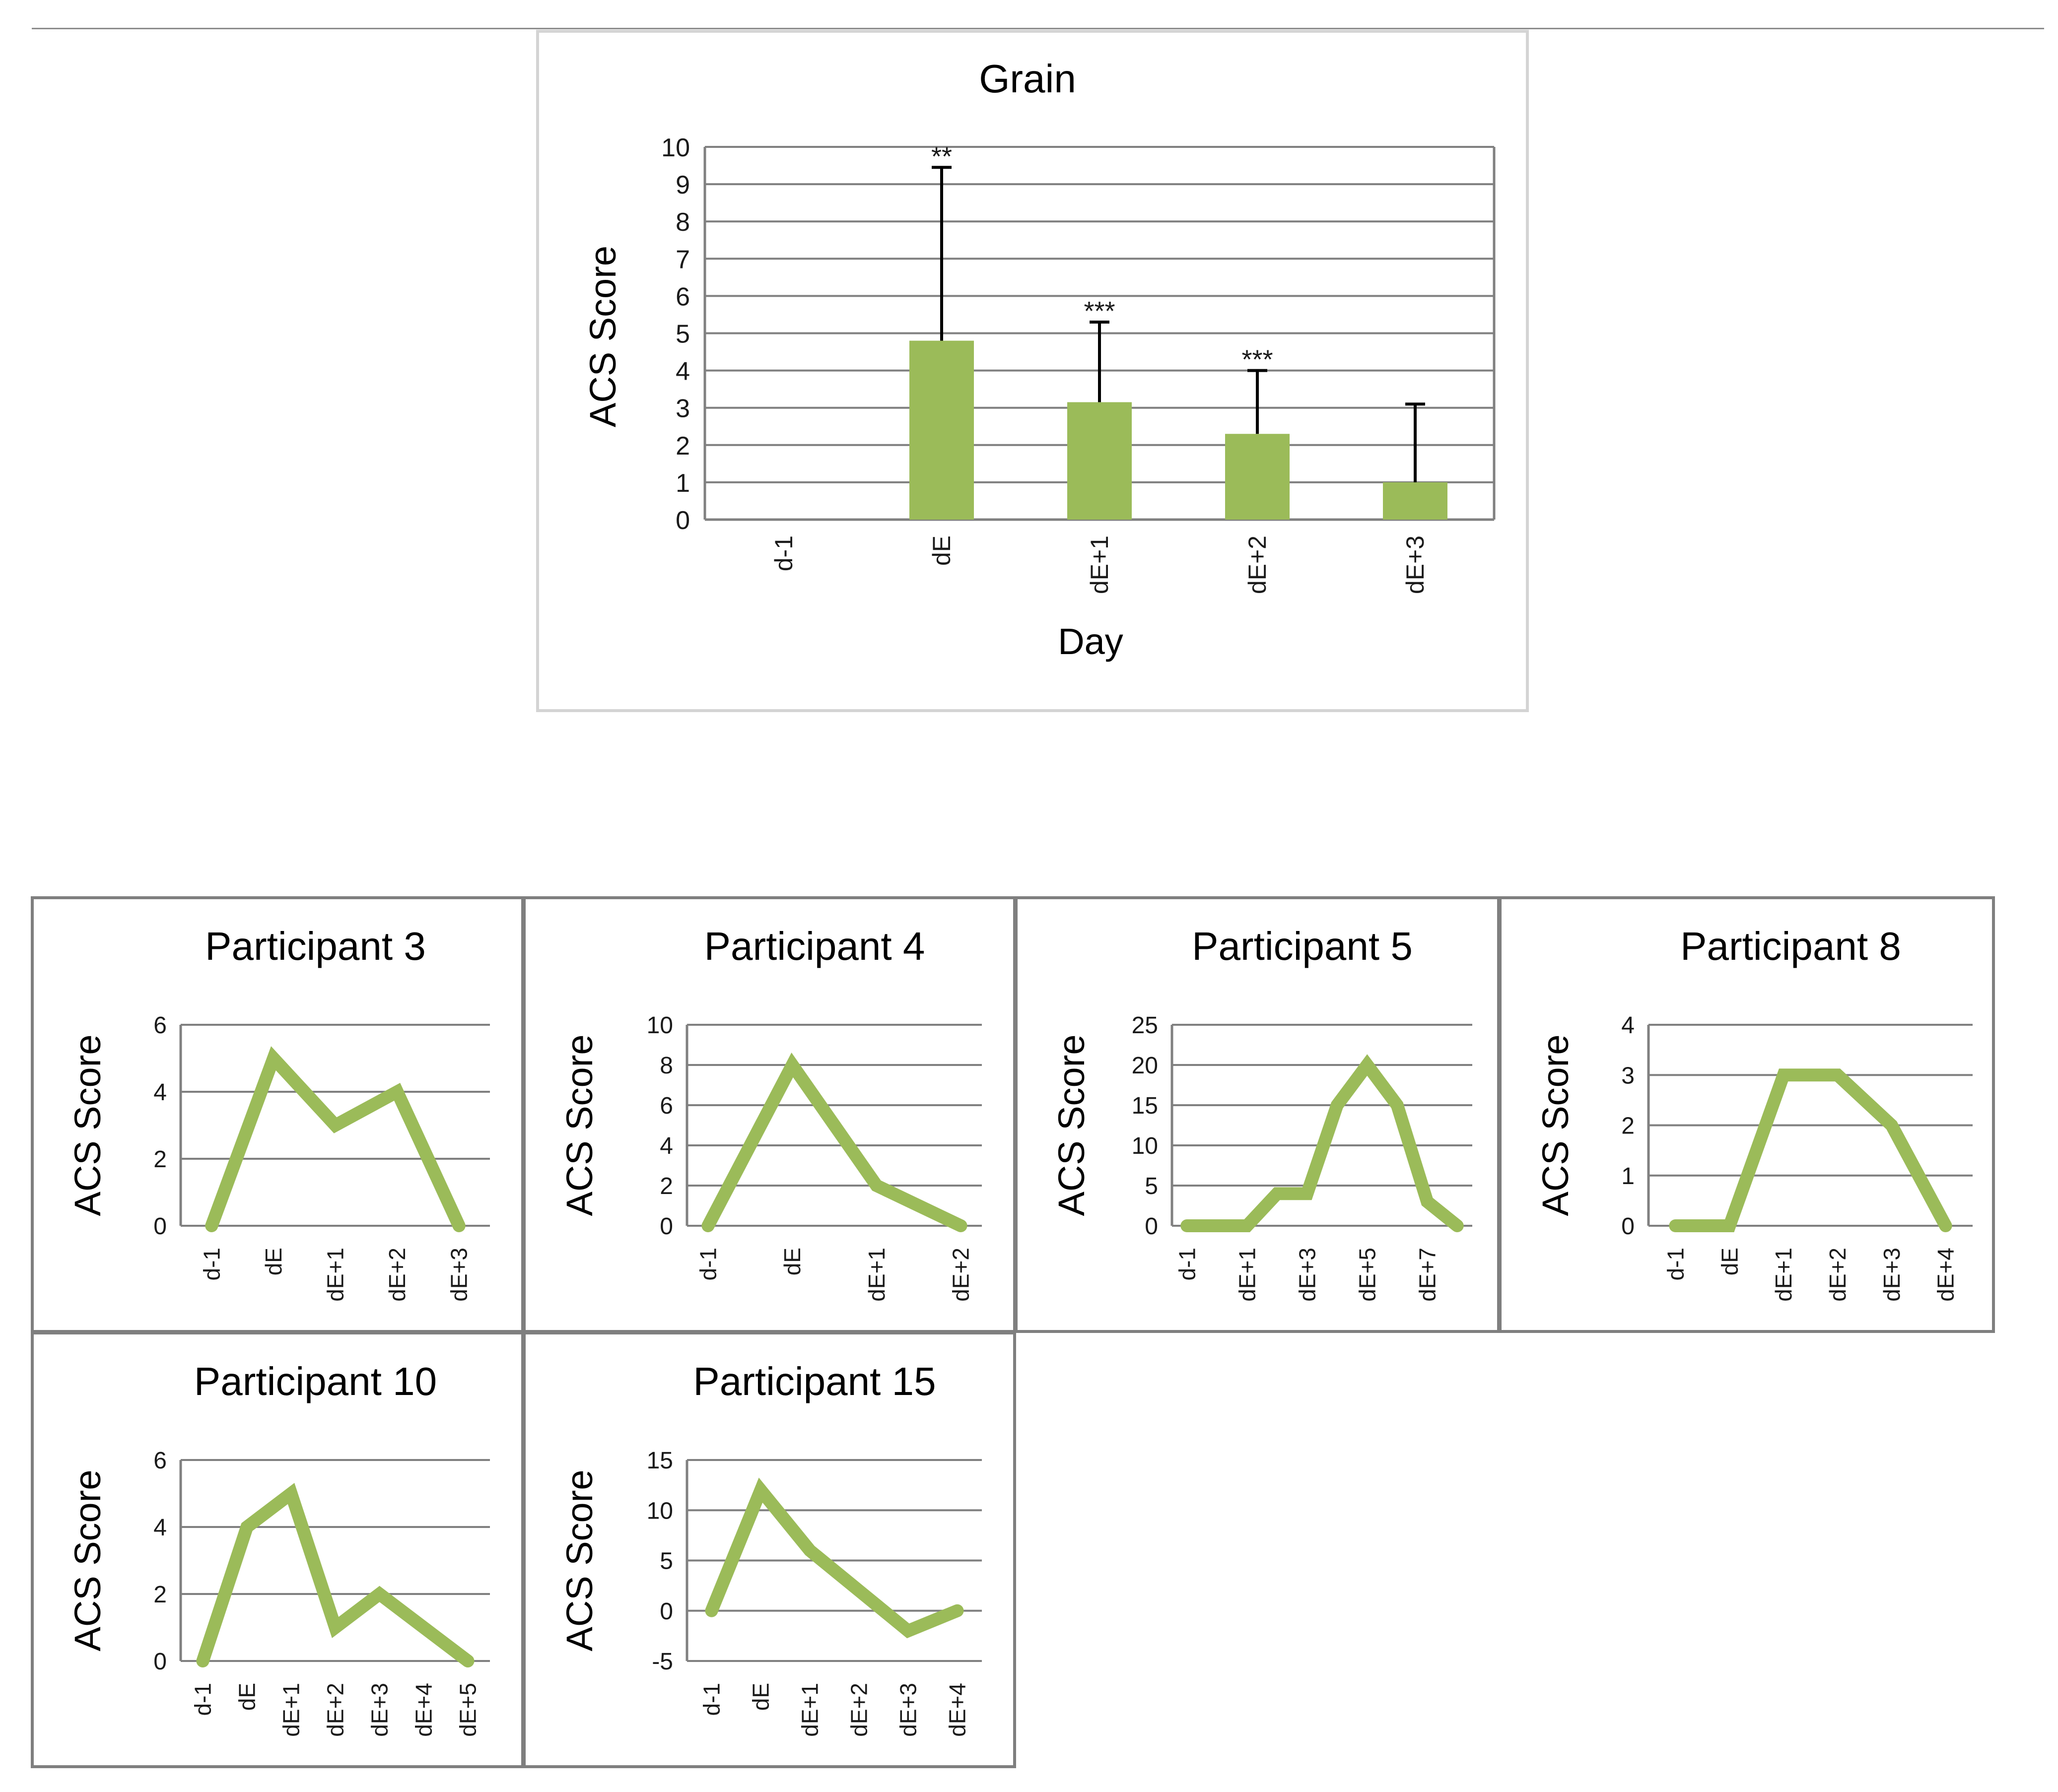 Image resolution: width=2058 pixels, height=1792 pixels. What do you see at coordinates (683, 483) in the screenshot?
I see `y-tick-label: 1` at bounding box center [683, 483].